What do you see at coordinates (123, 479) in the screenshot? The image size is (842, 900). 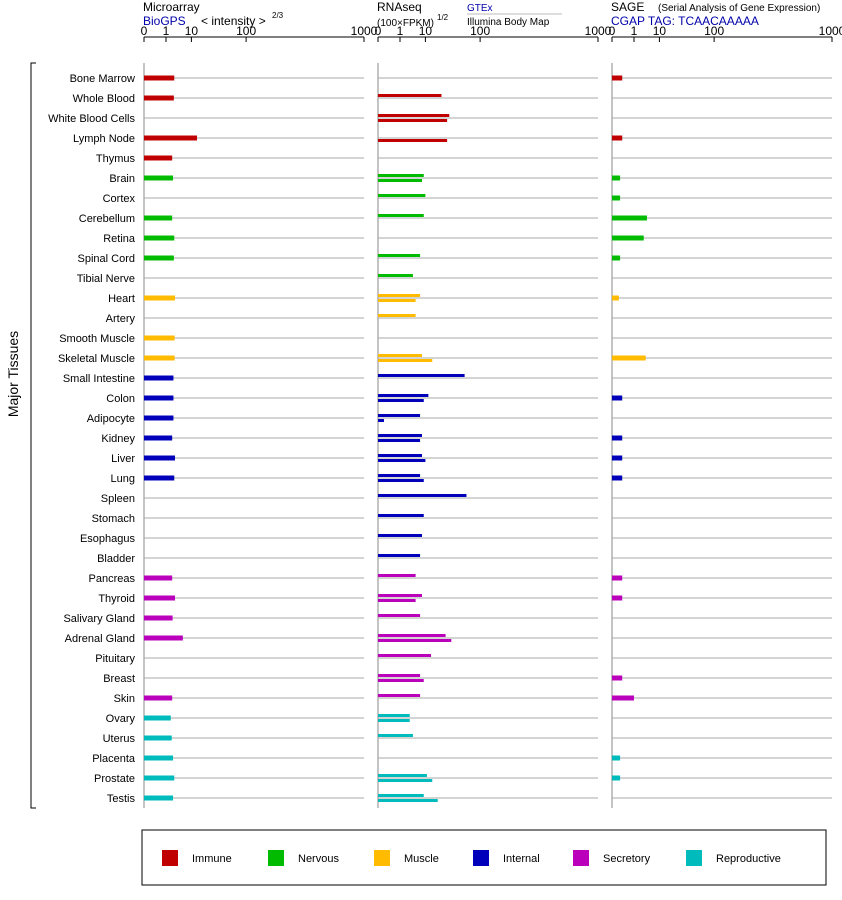 I see `tissue-label: Lung` at bounding box center [123, 479].